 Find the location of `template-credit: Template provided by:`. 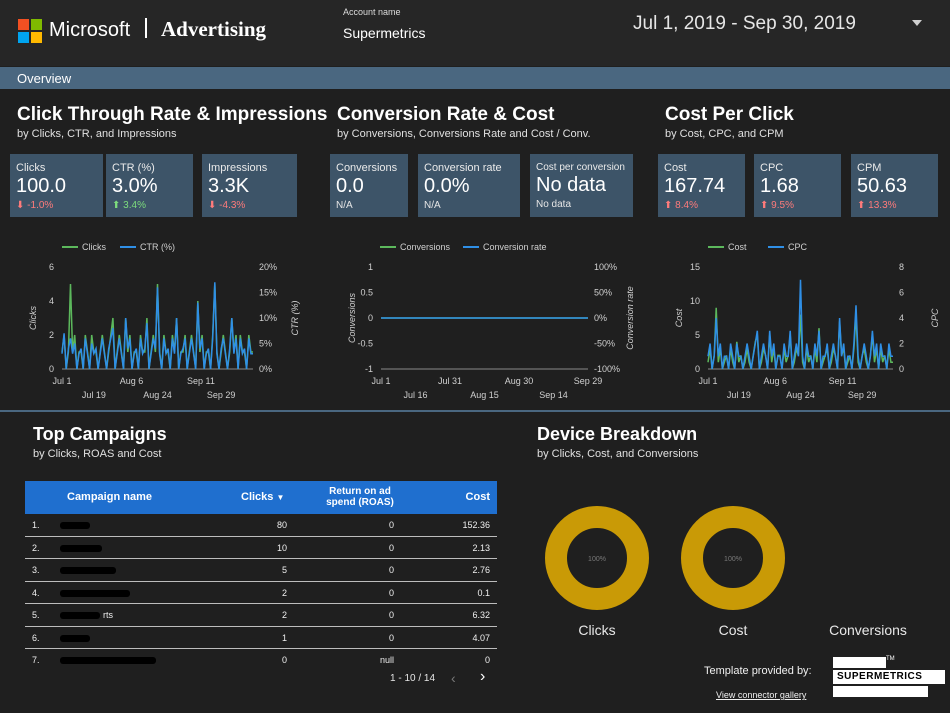

template-credit: Template provided by: is located at coordinates (758, 671).